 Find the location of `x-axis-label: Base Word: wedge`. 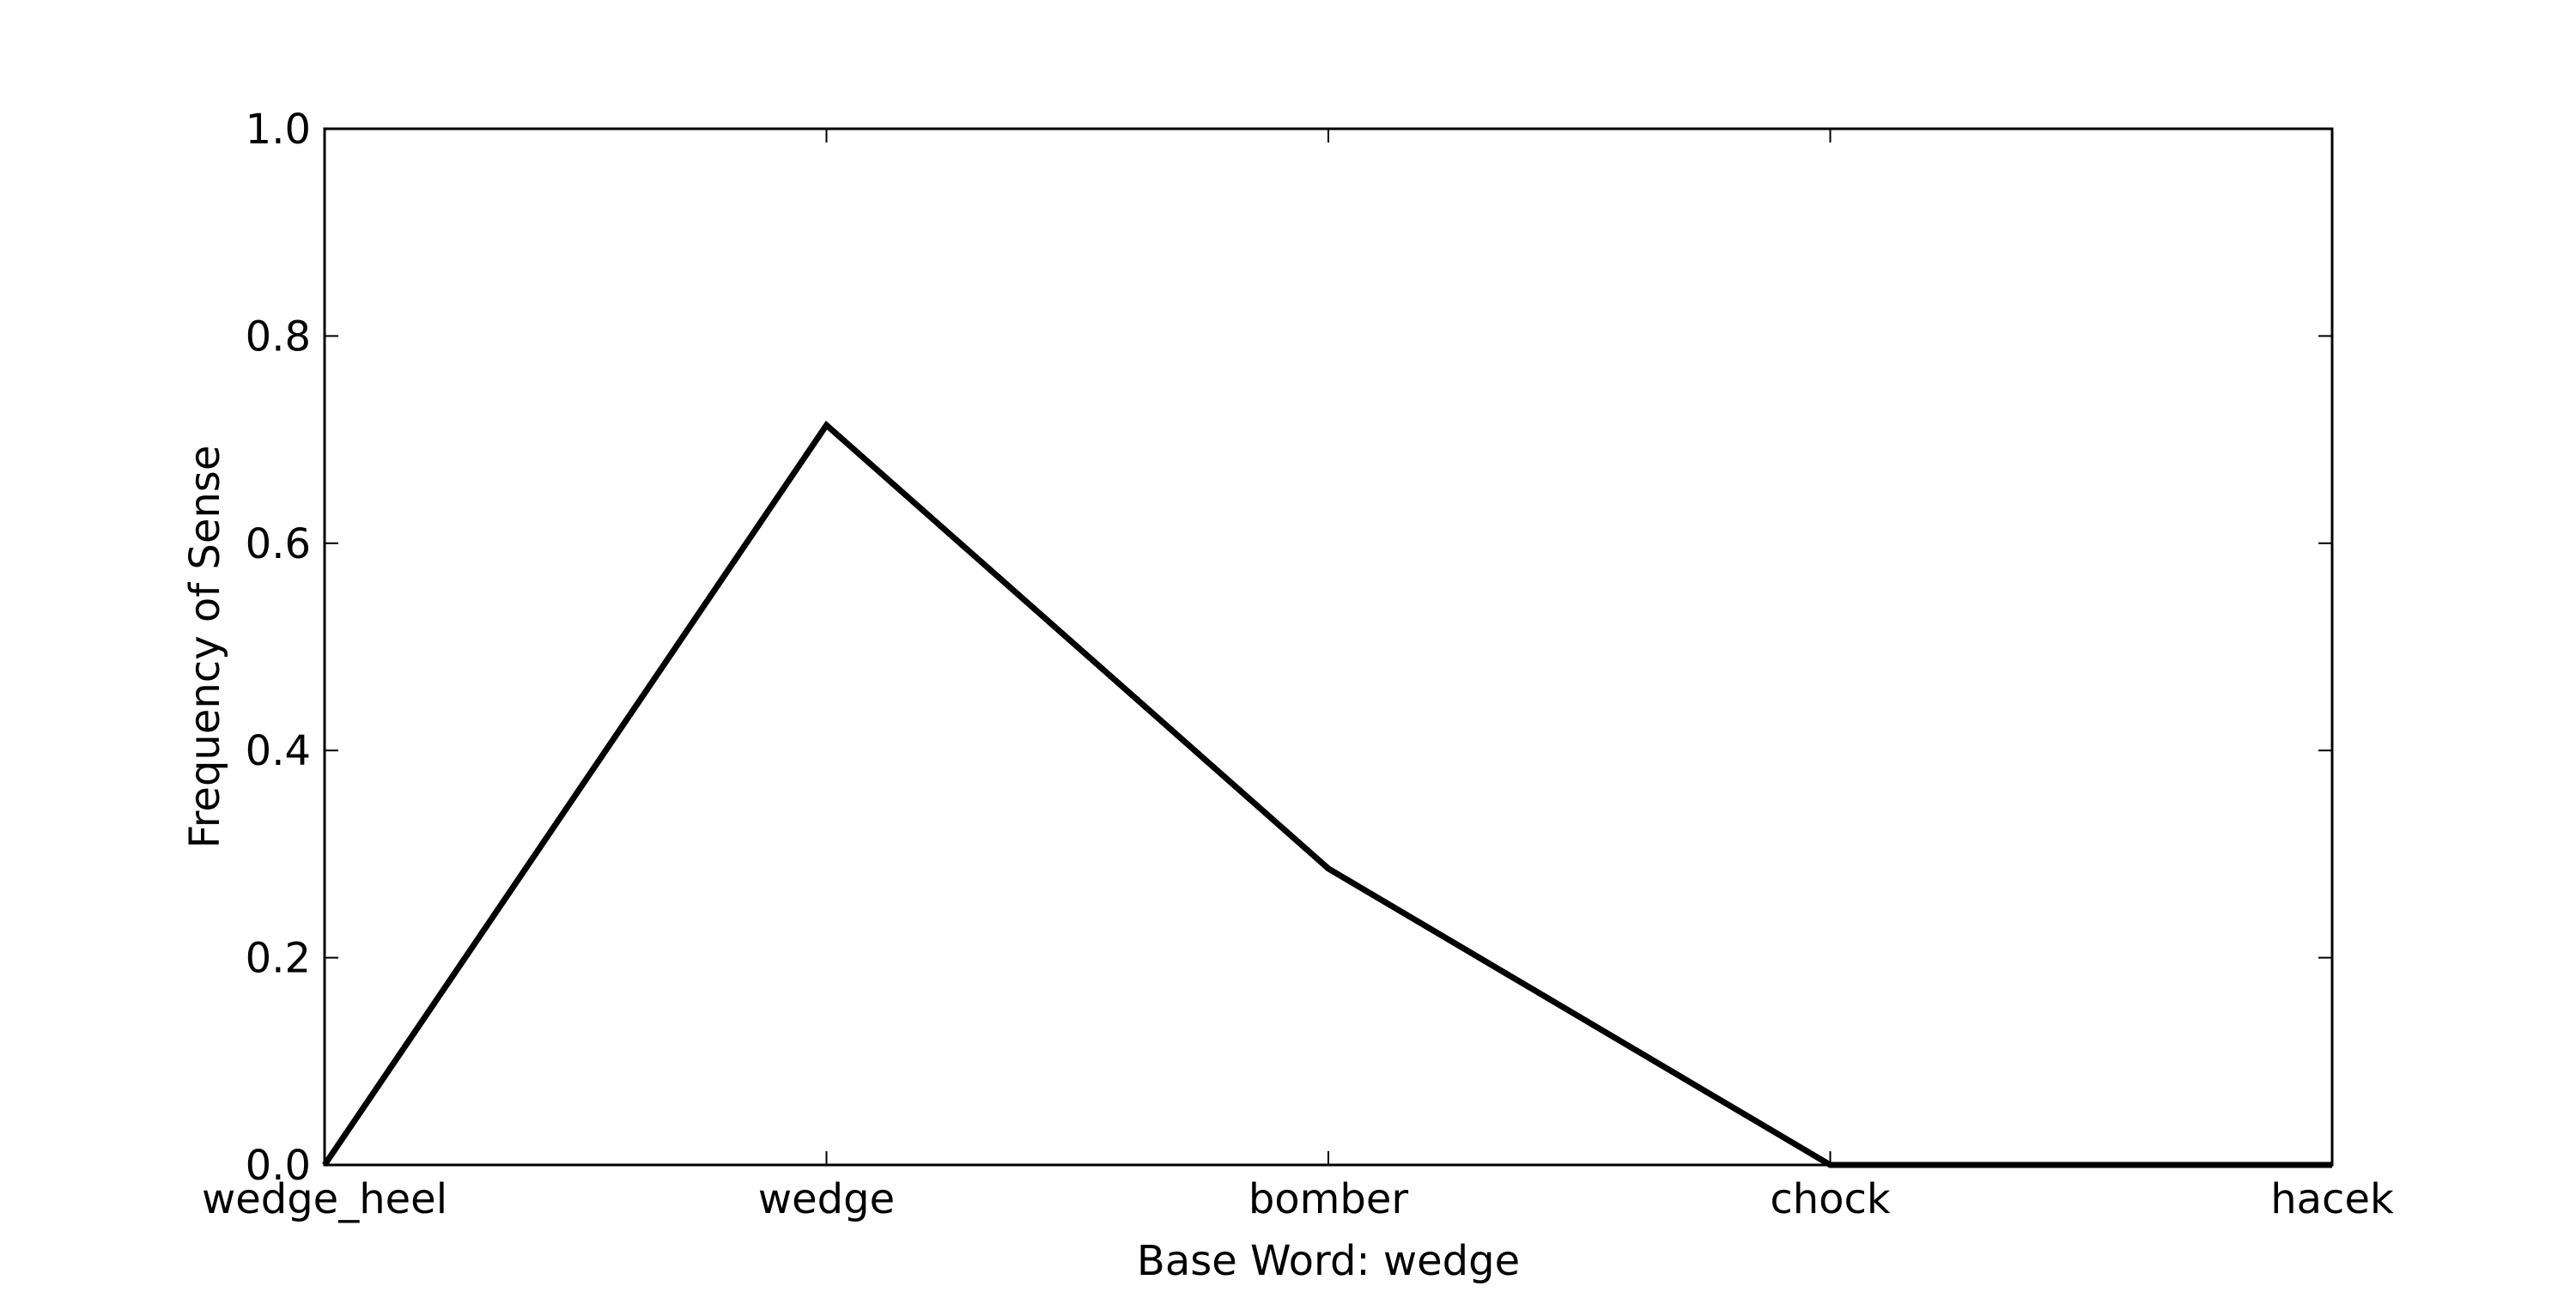

x-axis-label: Base Word: wedge is located at coordinates (1328, 1261).